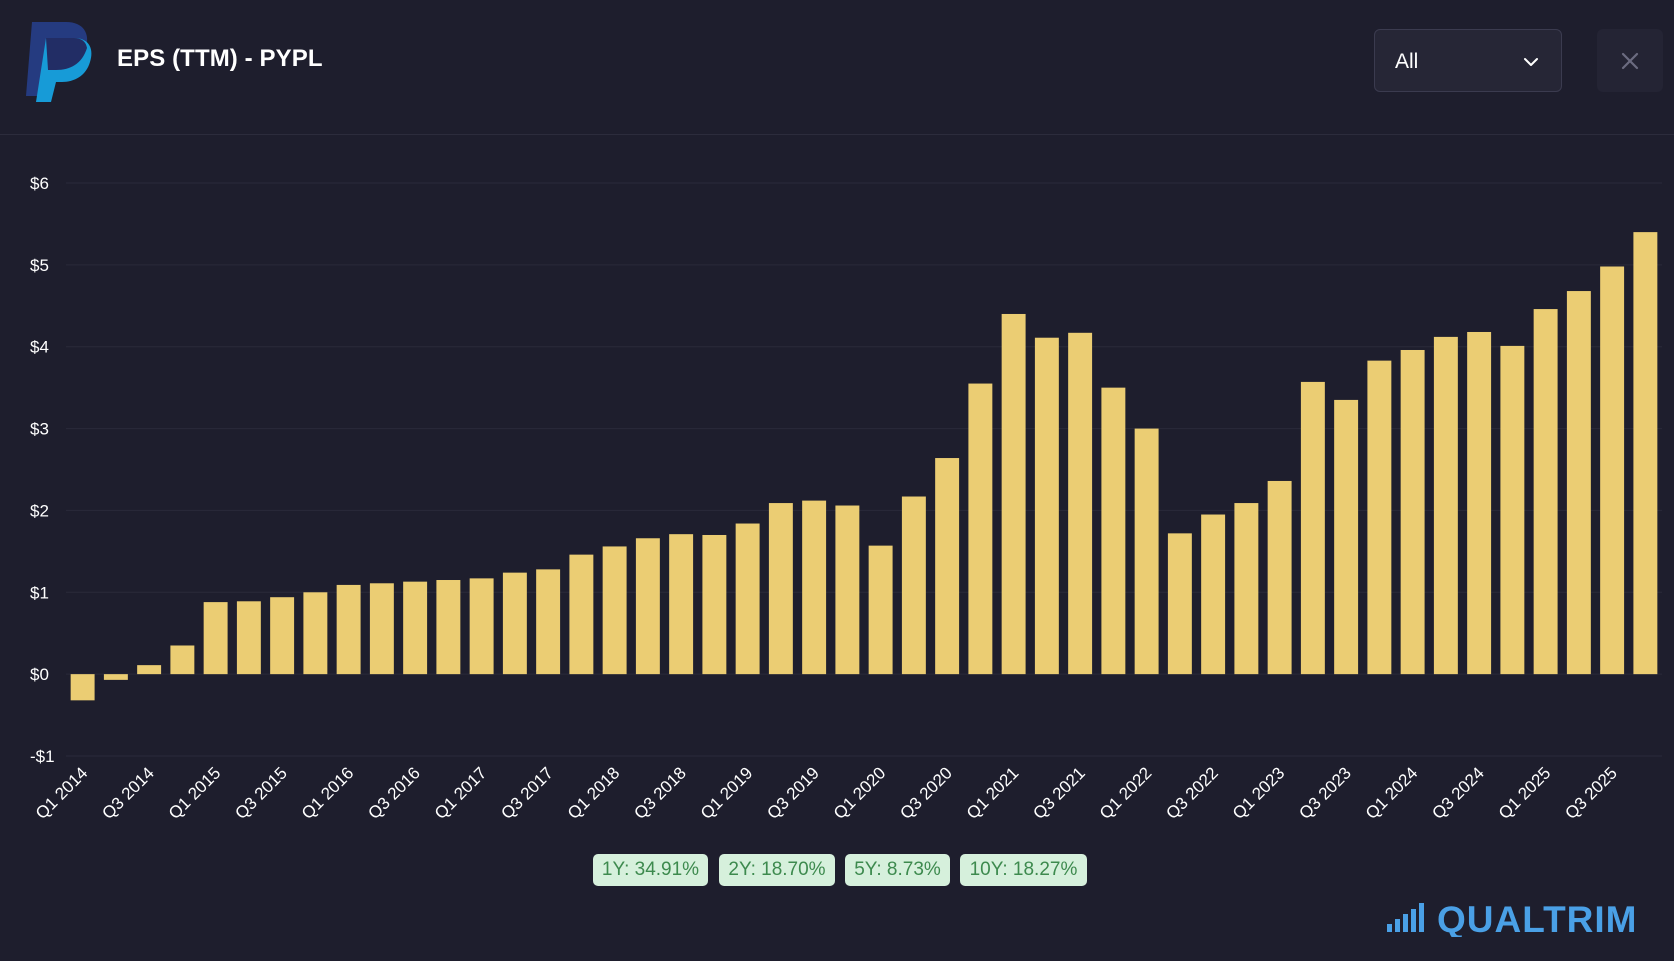 This screenshot has height=961, width=1674. I want to click on paypal-logo, so click(59, 62).